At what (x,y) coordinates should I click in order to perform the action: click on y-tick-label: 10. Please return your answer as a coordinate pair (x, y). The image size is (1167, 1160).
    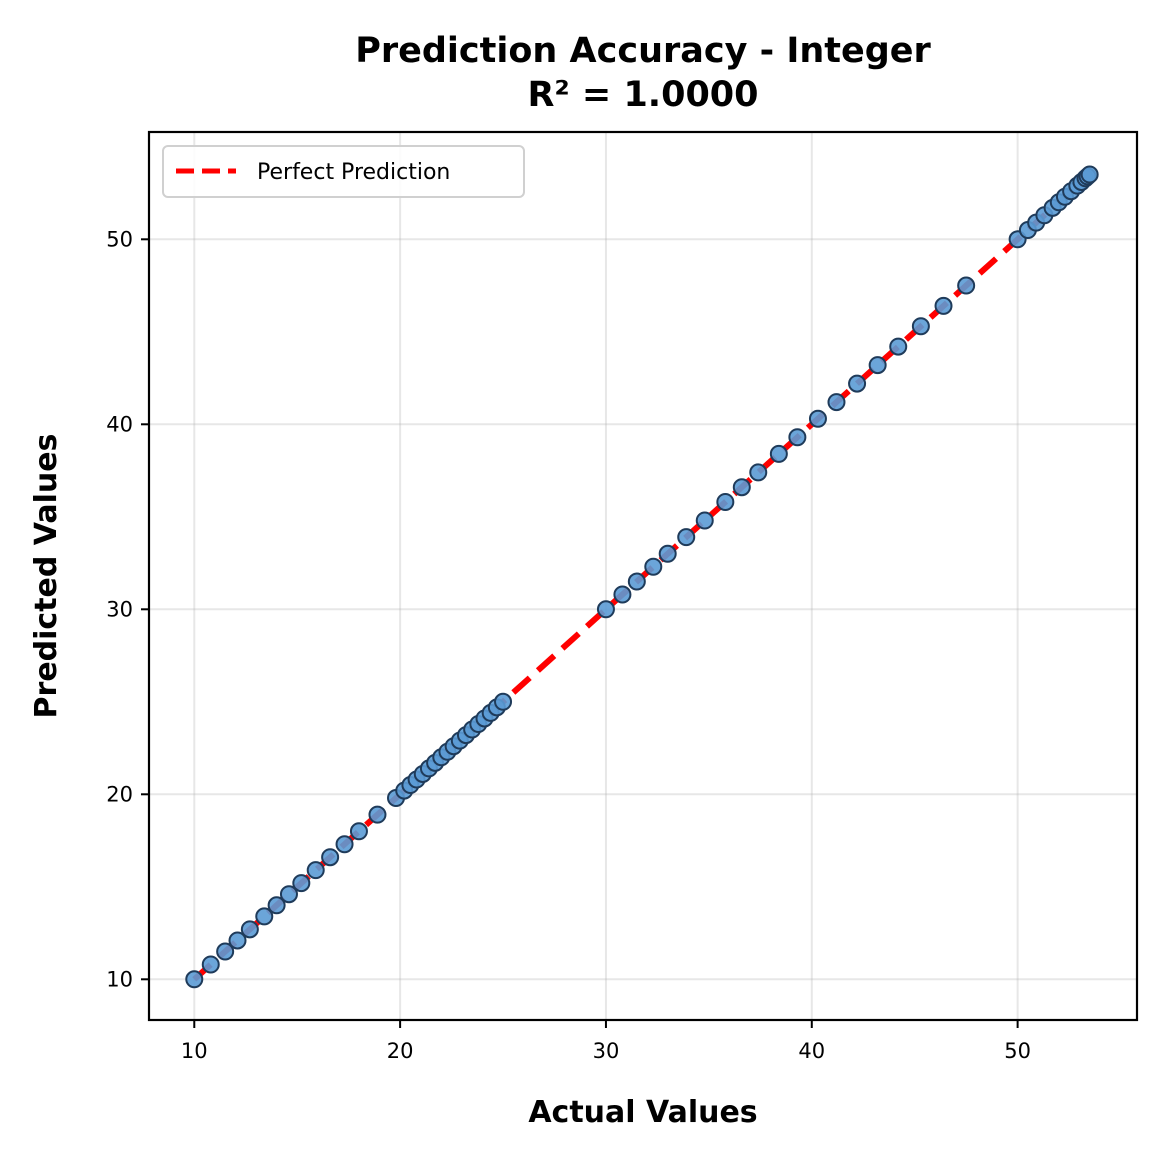
    Looking at the image, I should click on (119, 979).